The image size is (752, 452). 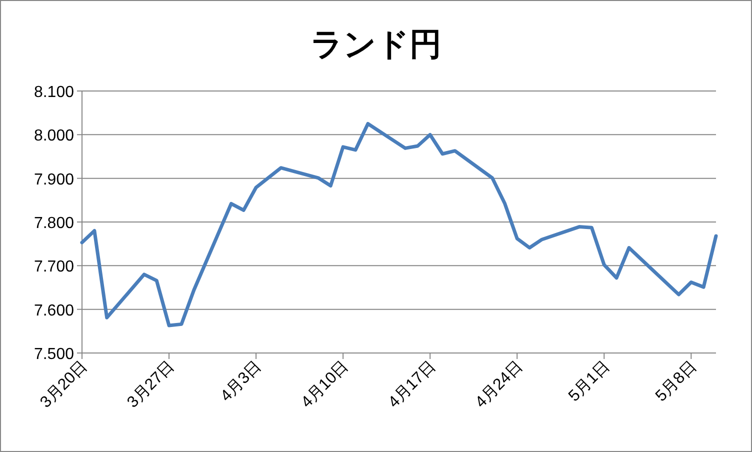 I want to click on x-tick-label: 5月8日, so click(x=676, y=382).